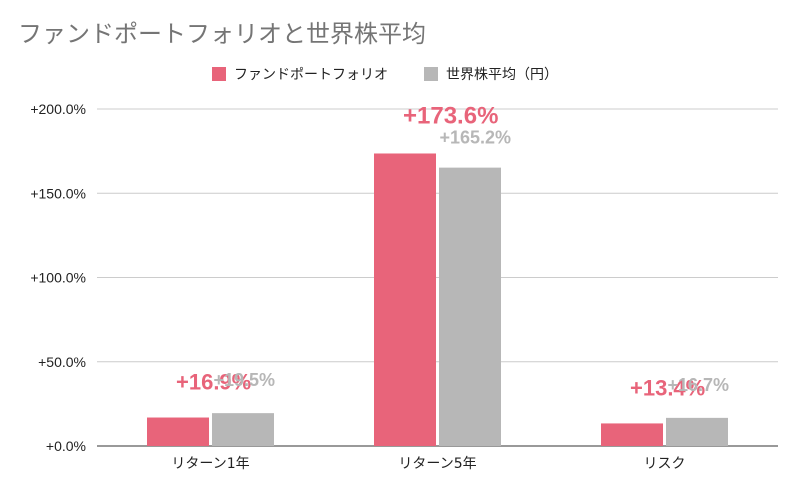  What do you see at coordinates (66, 446) in the screenshot?
I see `y-tick-label: +0.0%` at bounding box center [66, 446].